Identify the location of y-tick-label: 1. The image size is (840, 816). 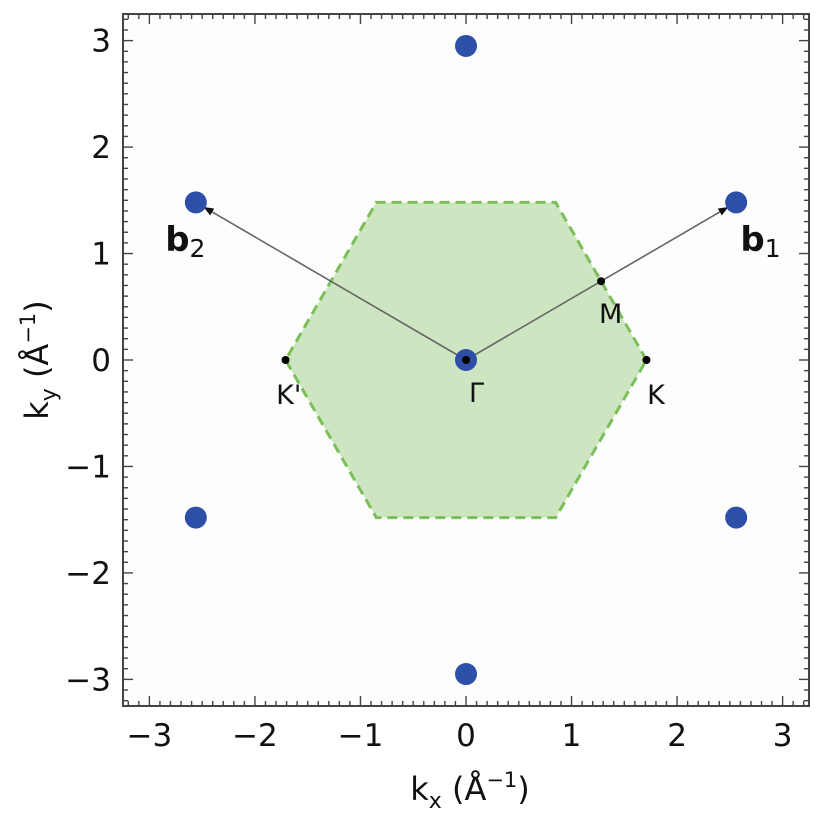
(101, 255).